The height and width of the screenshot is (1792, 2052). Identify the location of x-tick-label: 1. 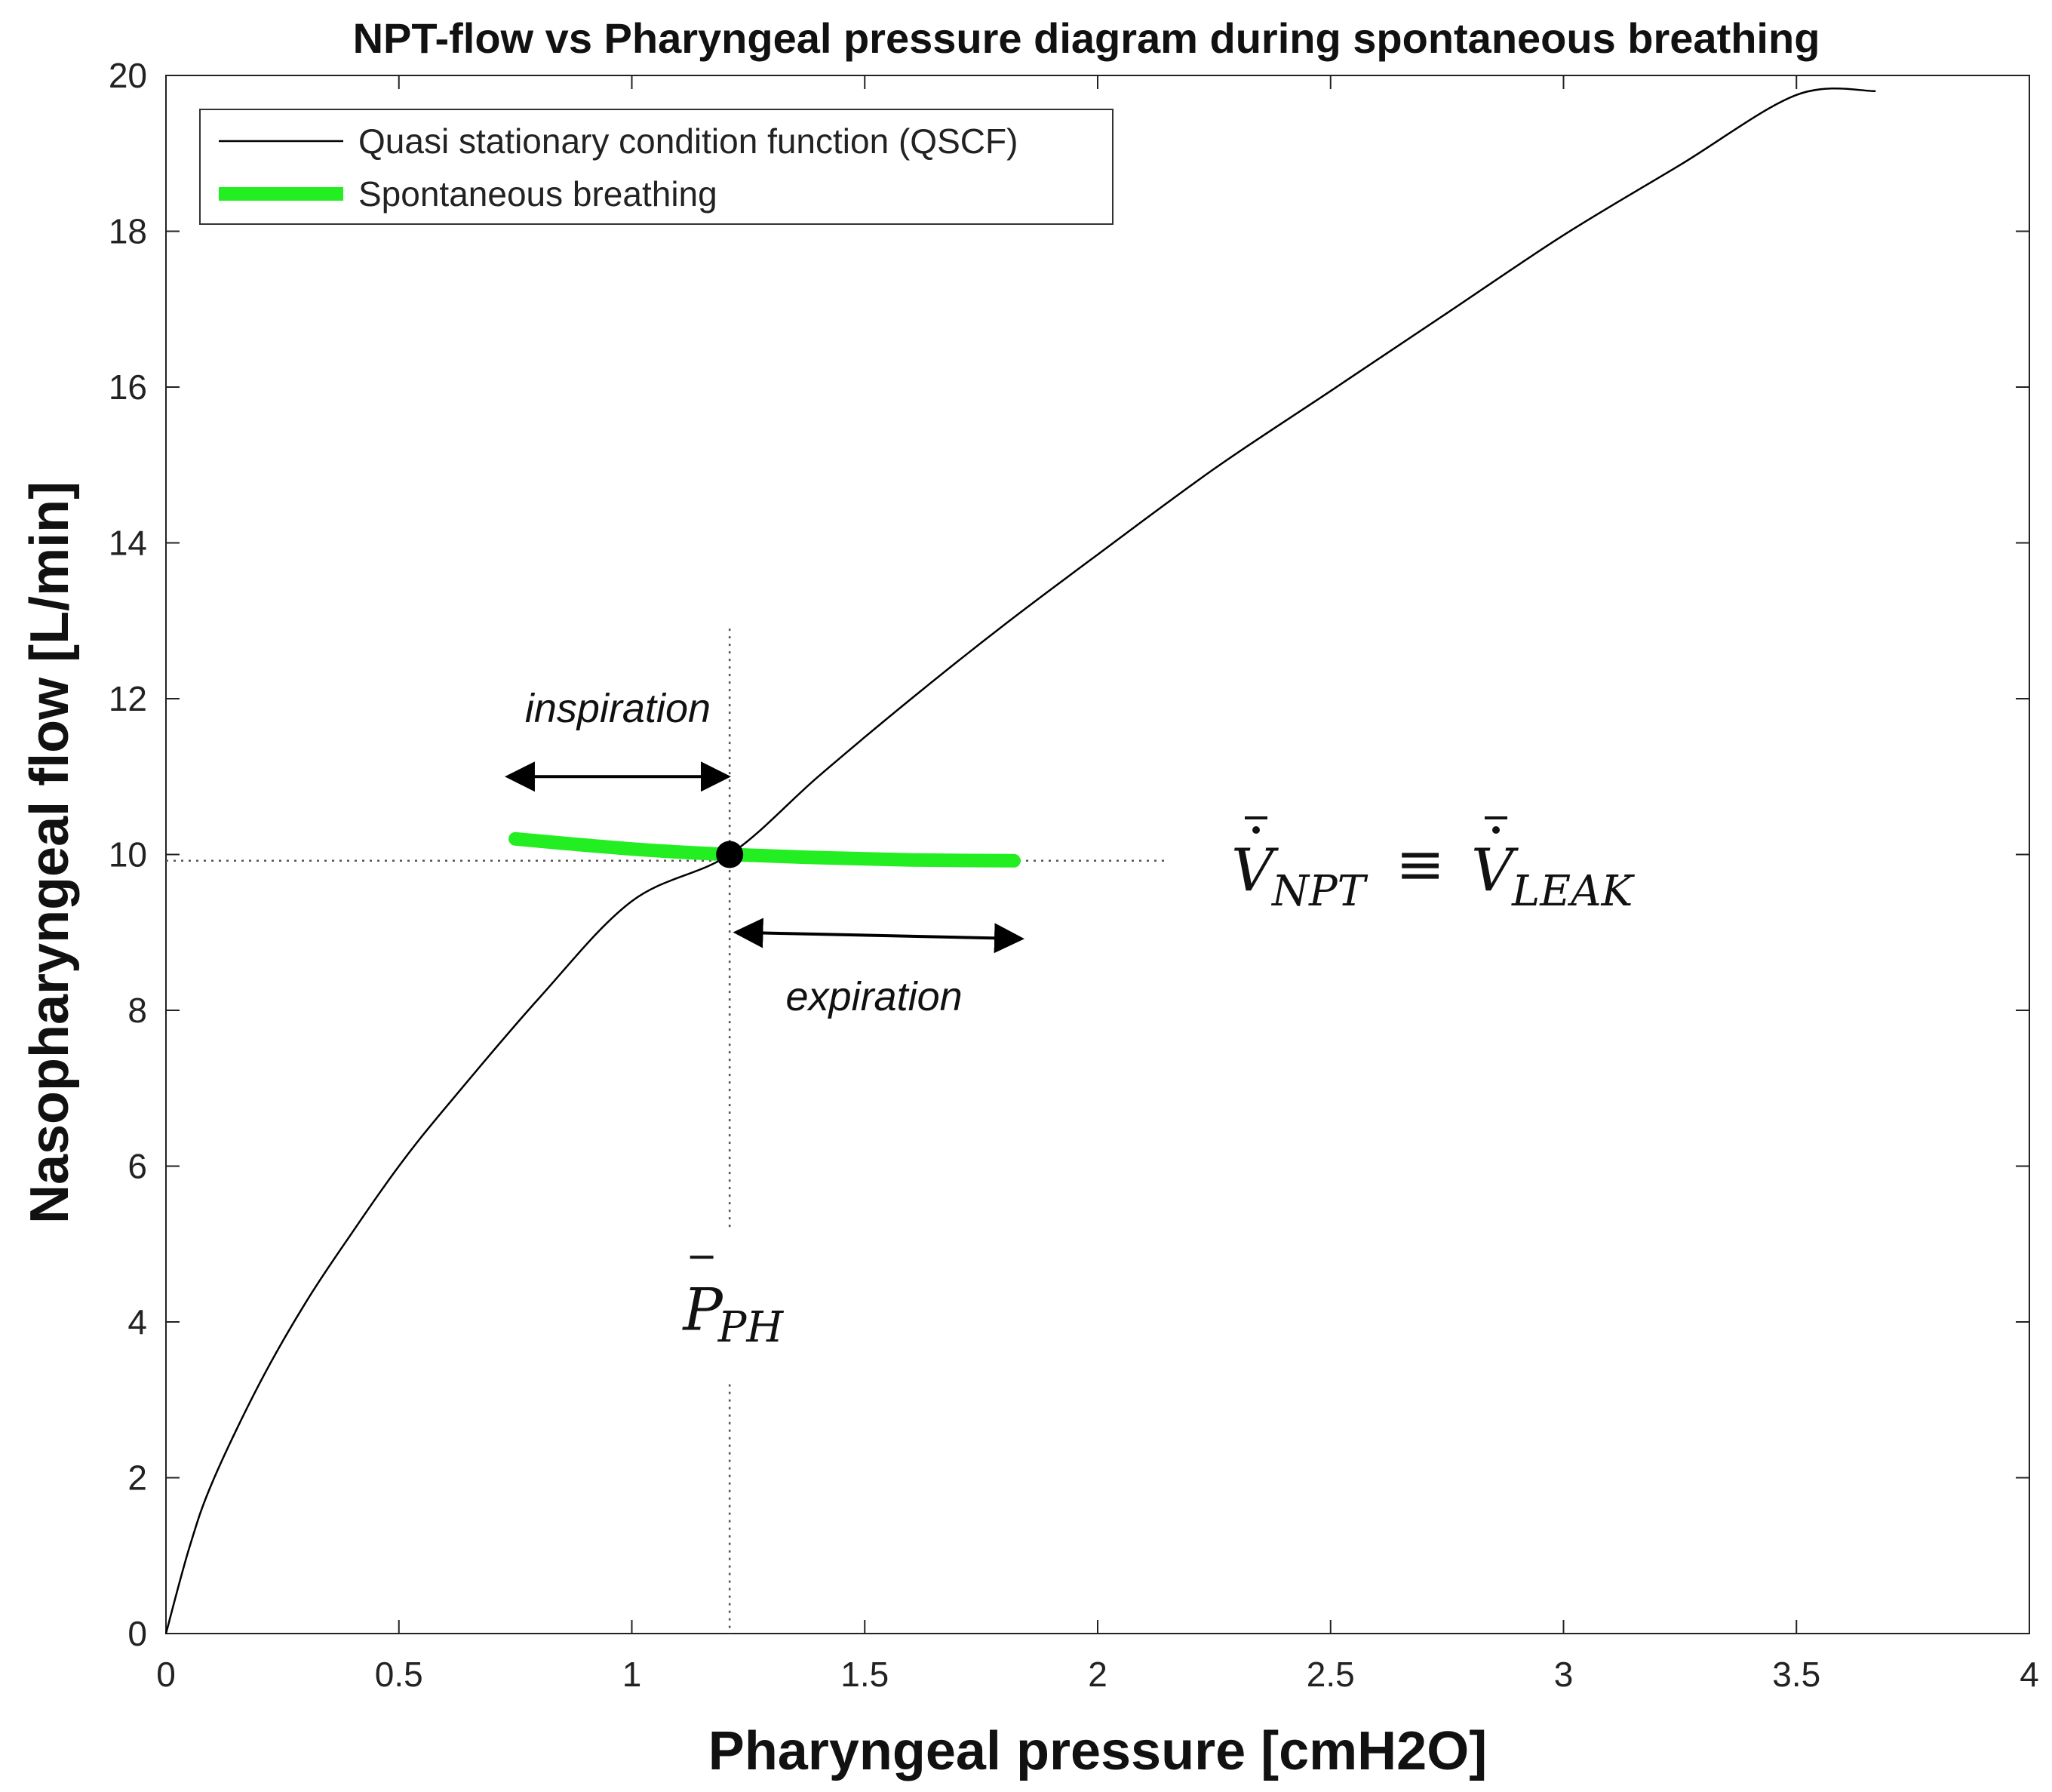
(632, 1674).